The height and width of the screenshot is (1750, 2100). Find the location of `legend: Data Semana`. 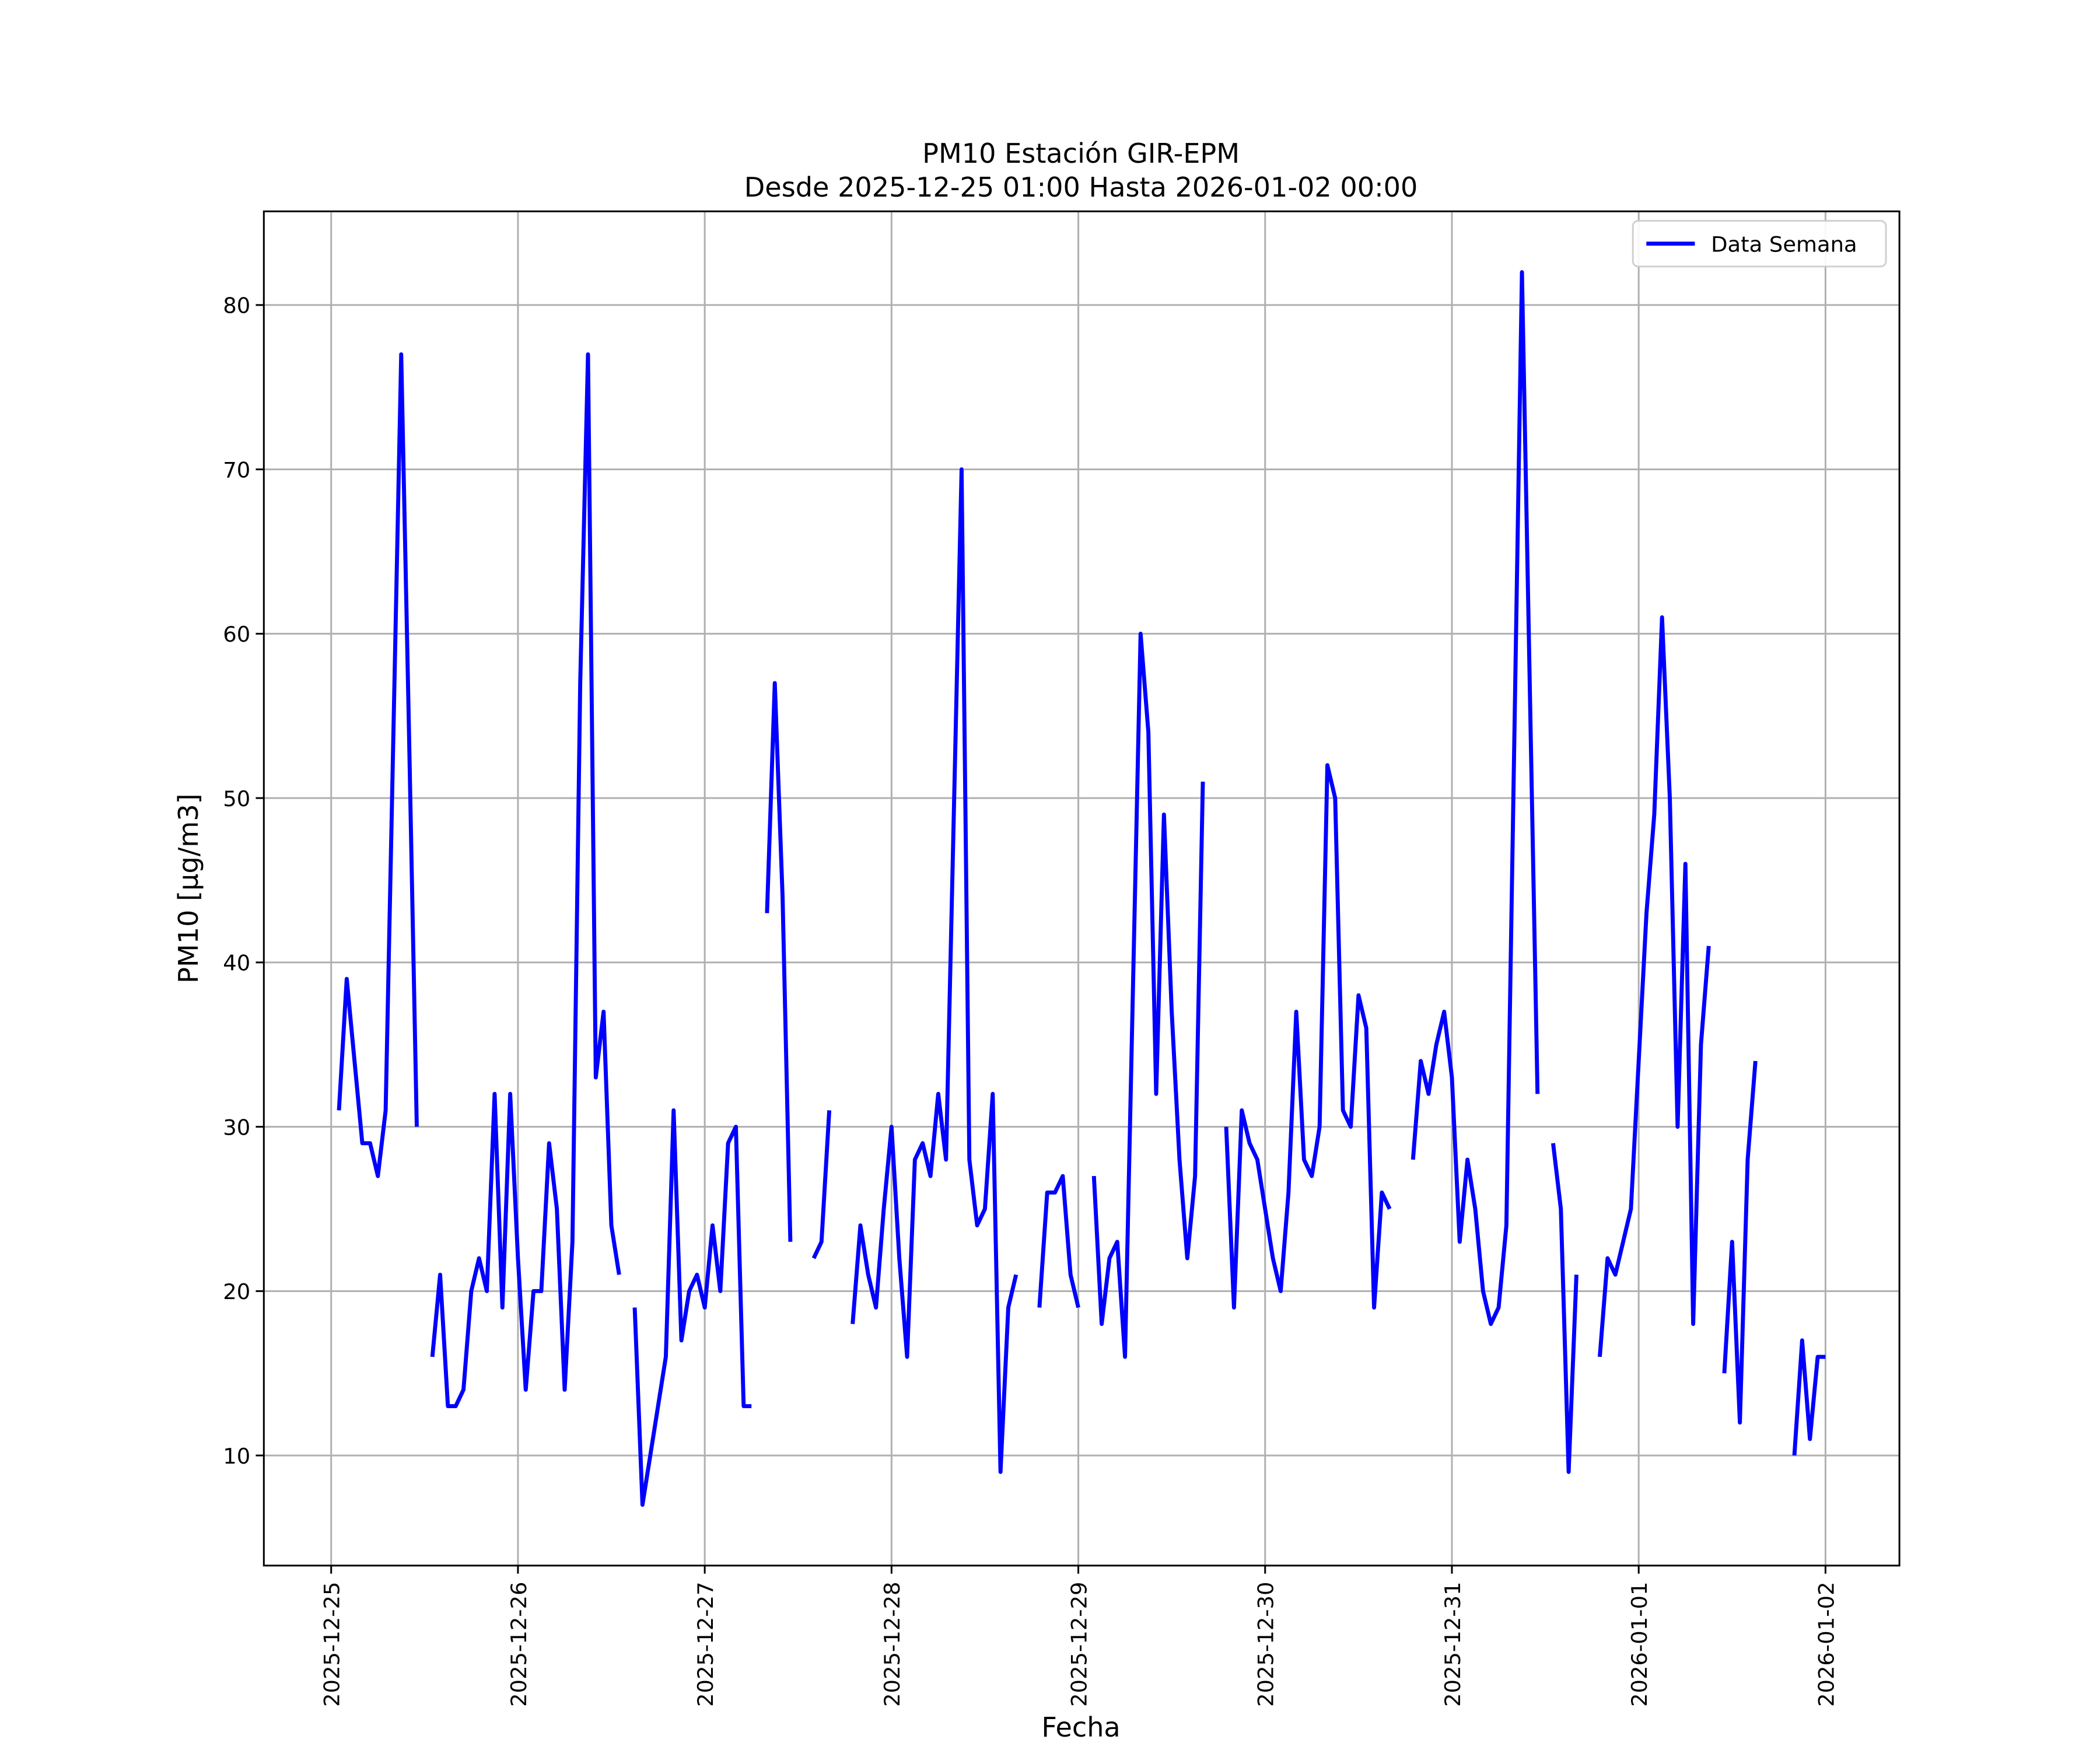

legend: Data Semana is located at coordinates (1759, 243).